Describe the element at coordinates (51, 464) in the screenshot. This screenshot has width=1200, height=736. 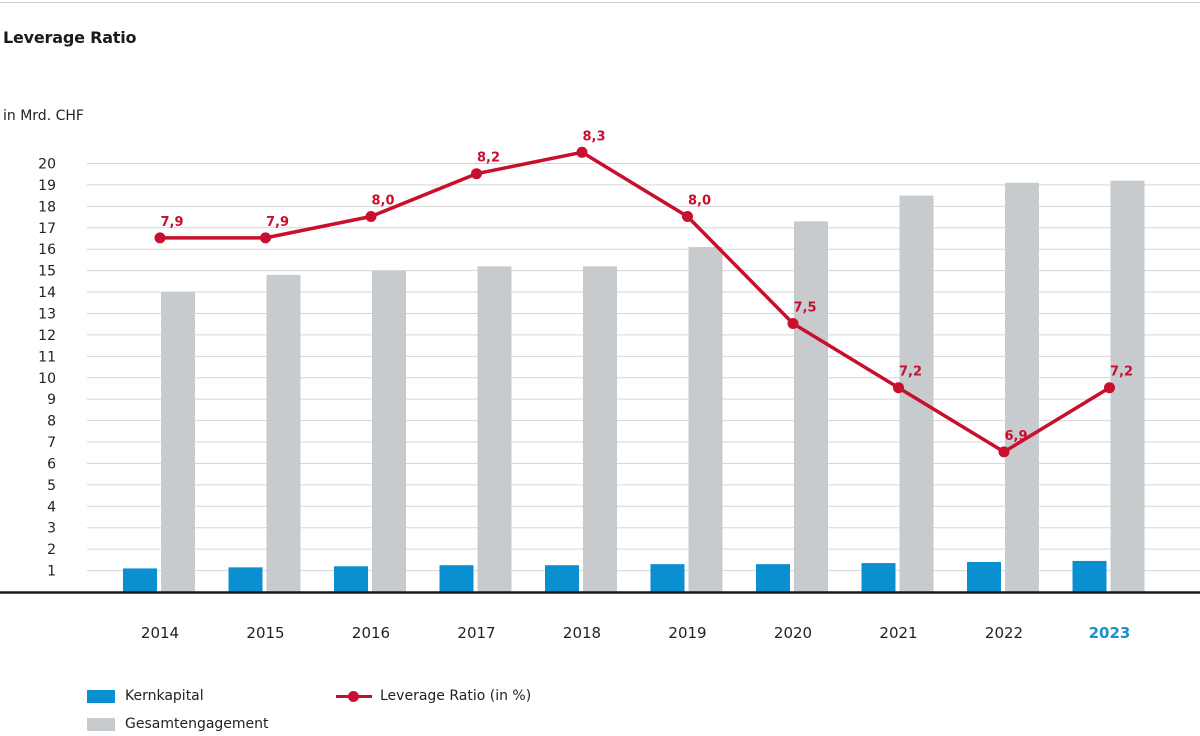
I see `y-tick-label: 6` at that location.